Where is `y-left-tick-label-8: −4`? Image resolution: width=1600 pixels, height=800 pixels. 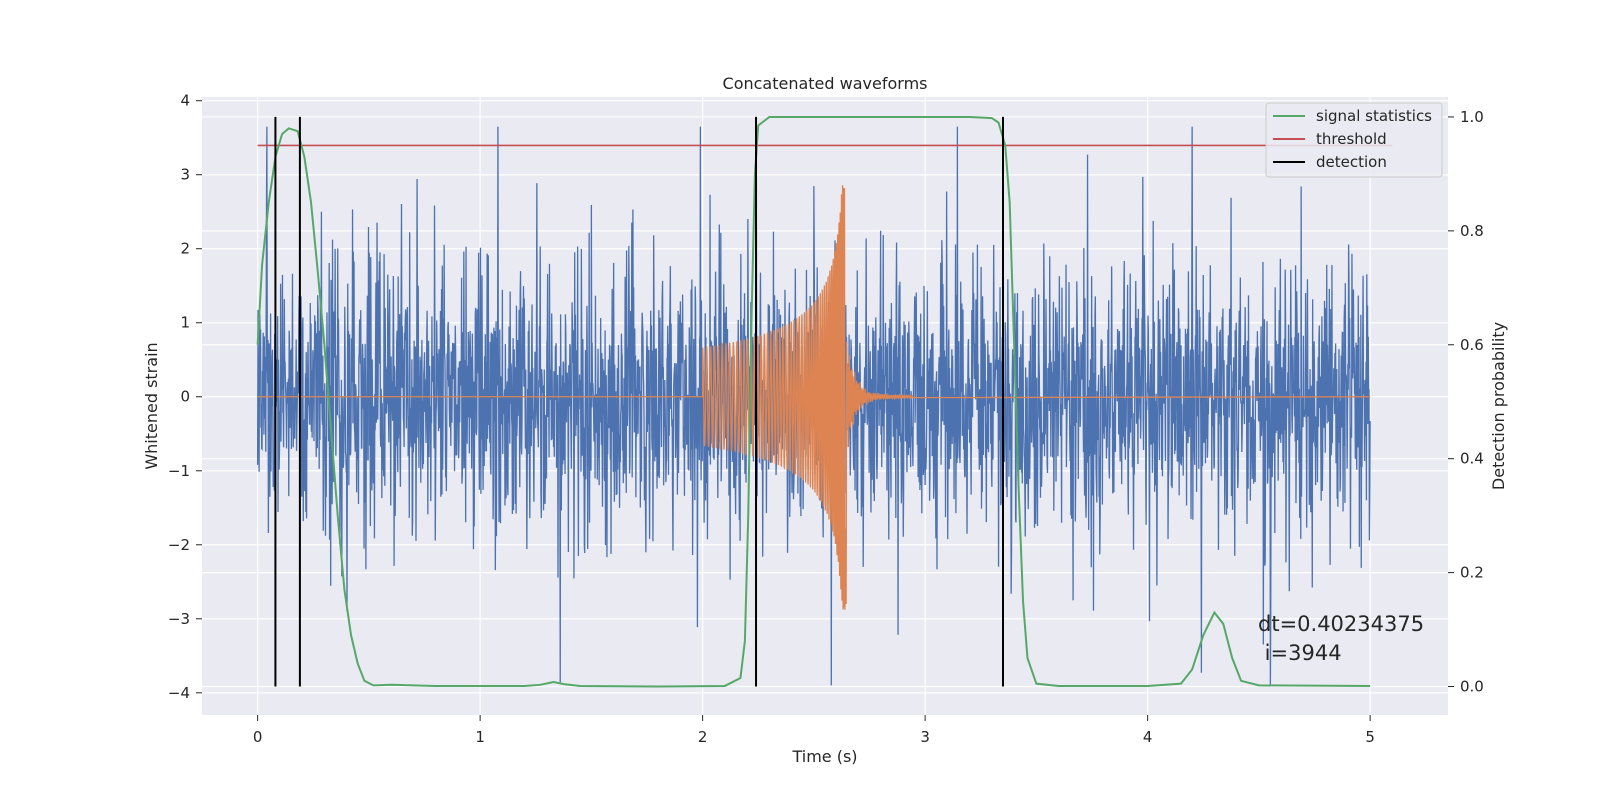 y-left-tick-label-8: −4 is located at coordinates (179, 693).